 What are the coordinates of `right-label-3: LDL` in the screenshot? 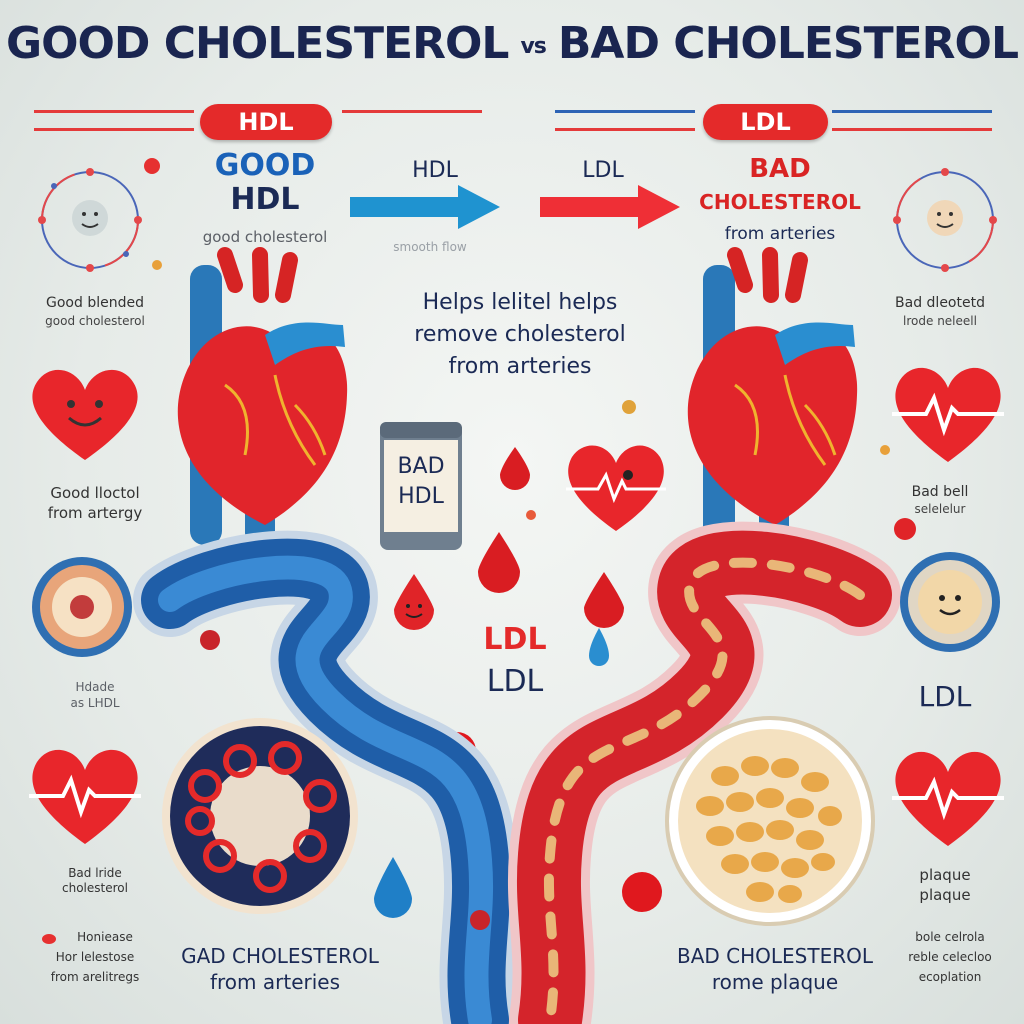 It's located at (945, 696).